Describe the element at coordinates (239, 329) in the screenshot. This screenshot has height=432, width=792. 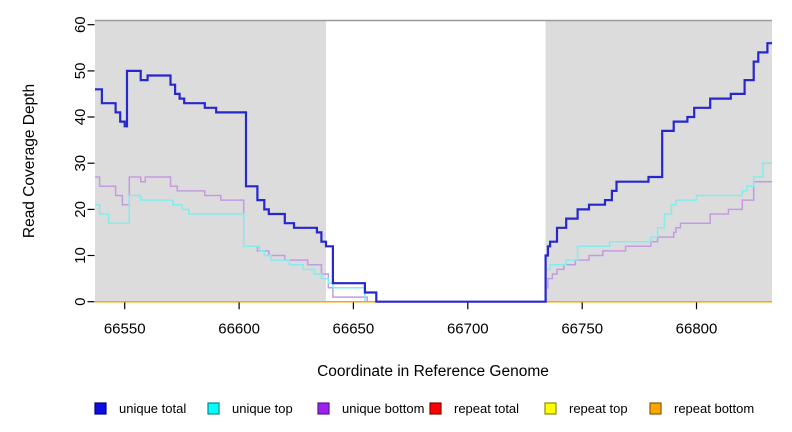
I see `x-axis-tick-label: 66600` at that location.